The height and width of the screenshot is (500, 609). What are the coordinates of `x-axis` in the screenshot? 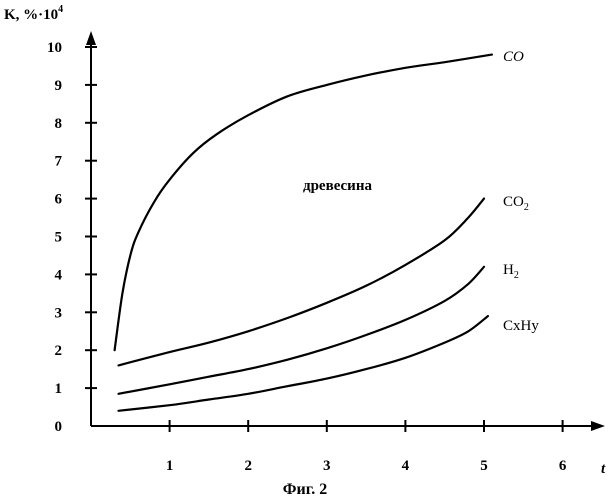 It's located at (348, 426).